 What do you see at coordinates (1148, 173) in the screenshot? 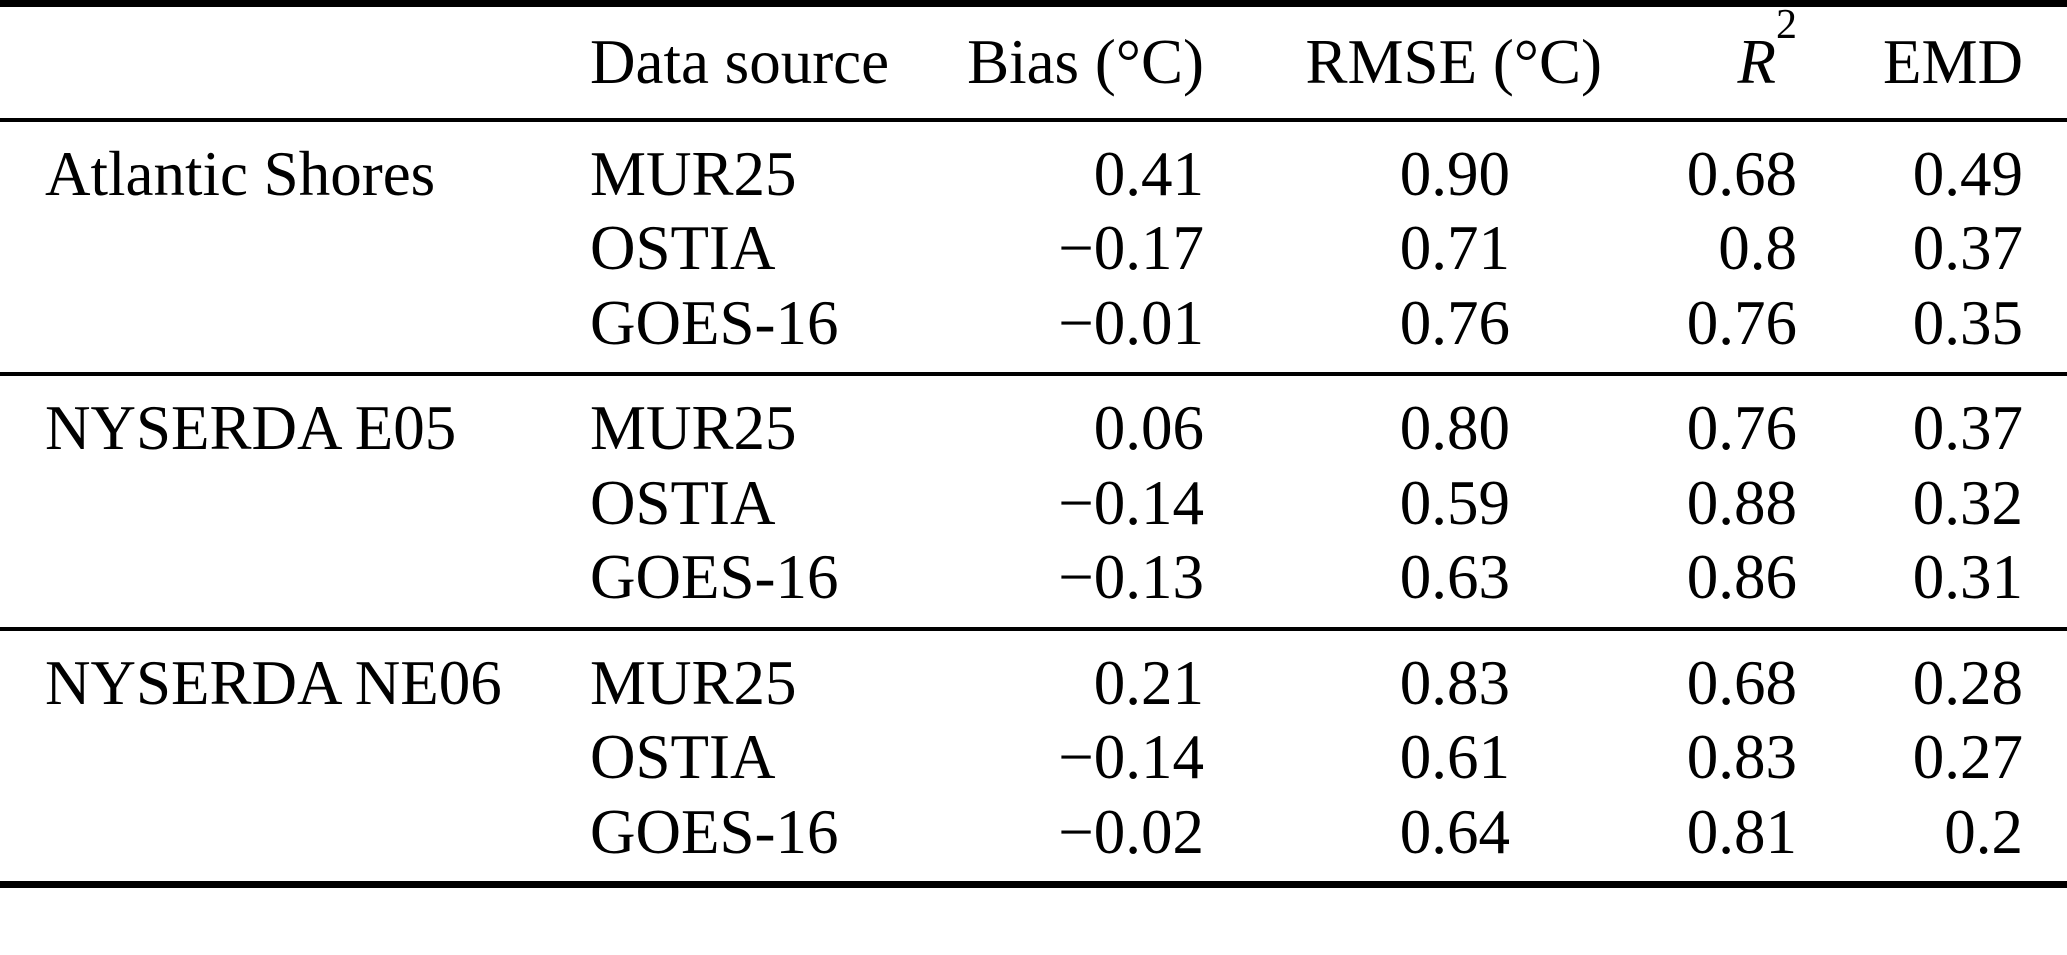
I see `cell-bias: 0.41` at bounding box center [1148, 173].